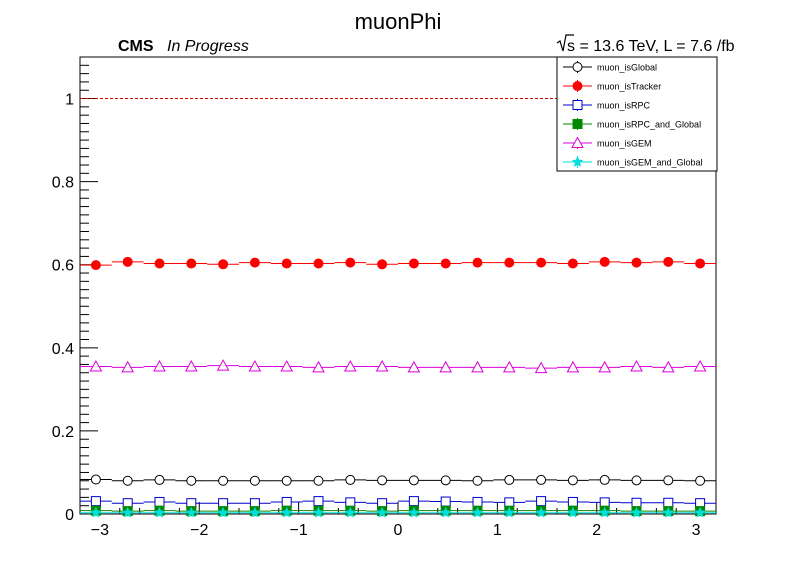  What do you see at coordinates (208, 46) in the screenshot?
I see `status-label: In Progress` at bounding box center [208, 46].